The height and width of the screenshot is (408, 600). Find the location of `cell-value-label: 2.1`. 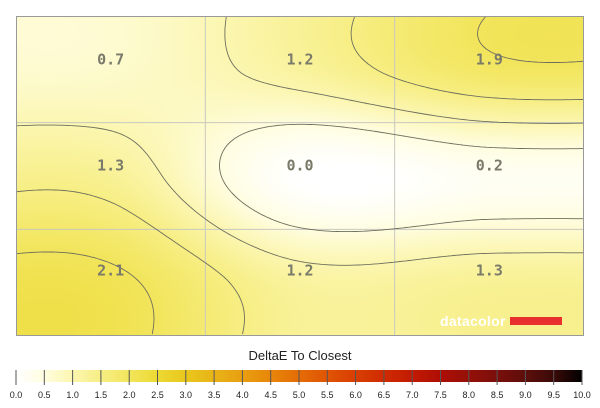

cell-value-label: 2.1 is located at coordinates (110, 271).